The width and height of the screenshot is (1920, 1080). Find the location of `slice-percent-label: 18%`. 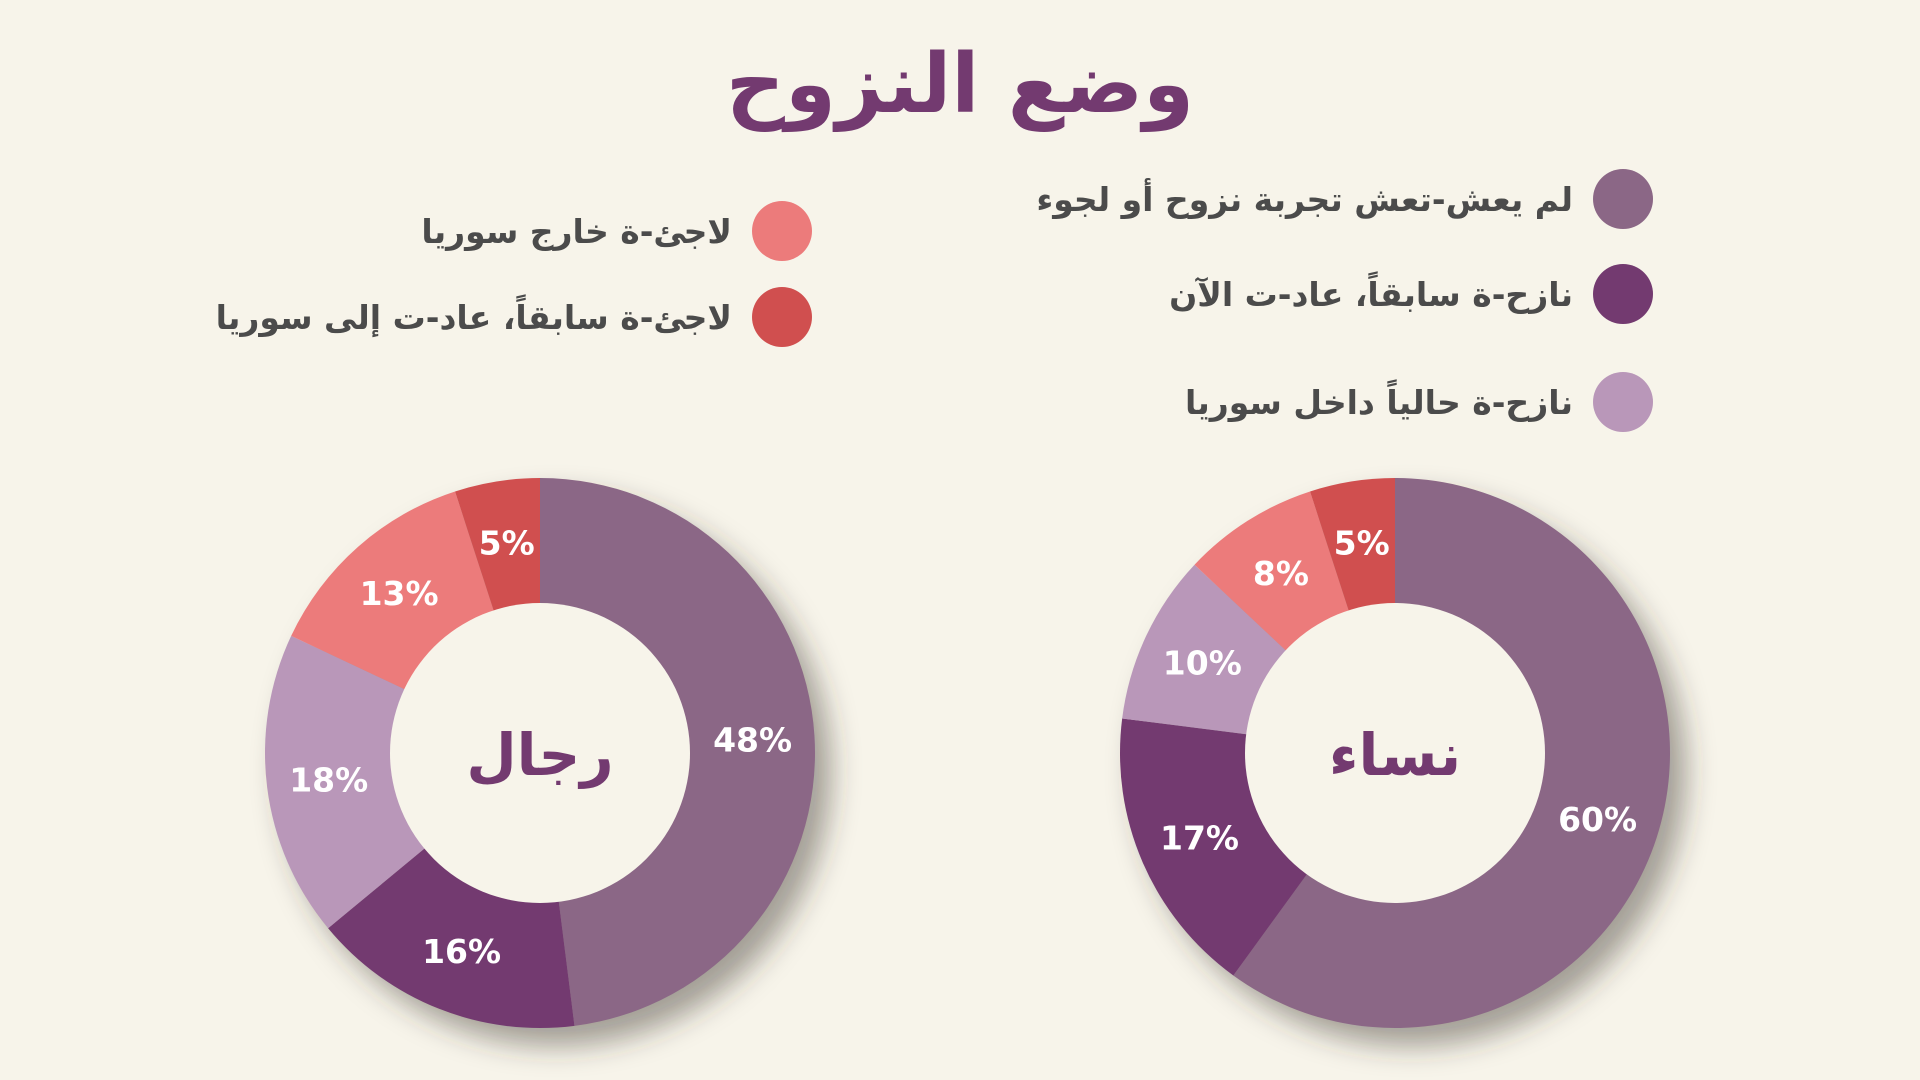

slice-percent-label: 18% is located at coordinates (328, 780).